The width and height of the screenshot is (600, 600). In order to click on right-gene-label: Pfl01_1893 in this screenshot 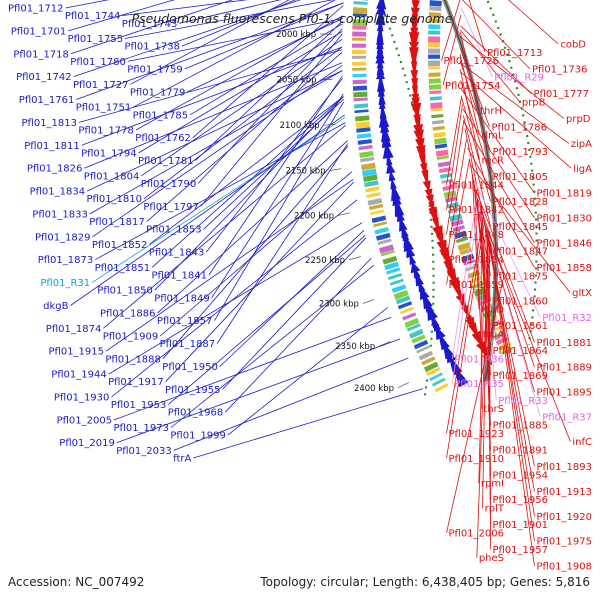, I will do `click(564, 467)`.